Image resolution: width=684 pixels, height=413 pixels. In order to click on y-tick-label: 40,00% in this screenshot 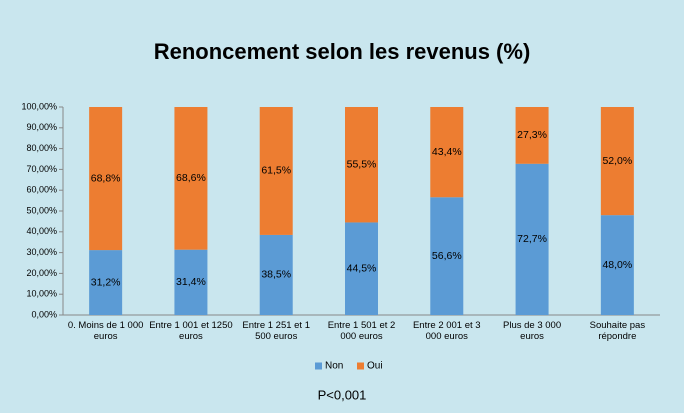, I will do `click(41, 231)`.